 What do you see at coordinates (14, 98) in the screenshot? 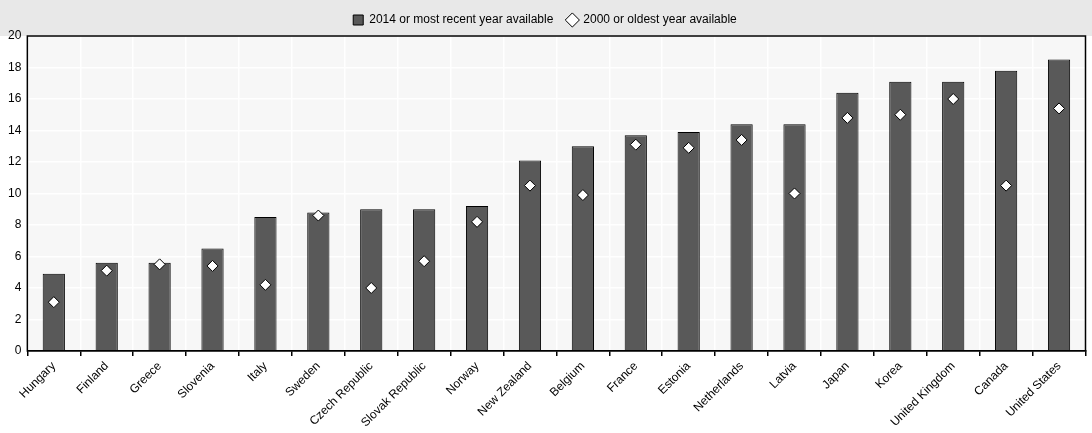
I see `y-tick-label: 16` at bounding box center [14, 98].